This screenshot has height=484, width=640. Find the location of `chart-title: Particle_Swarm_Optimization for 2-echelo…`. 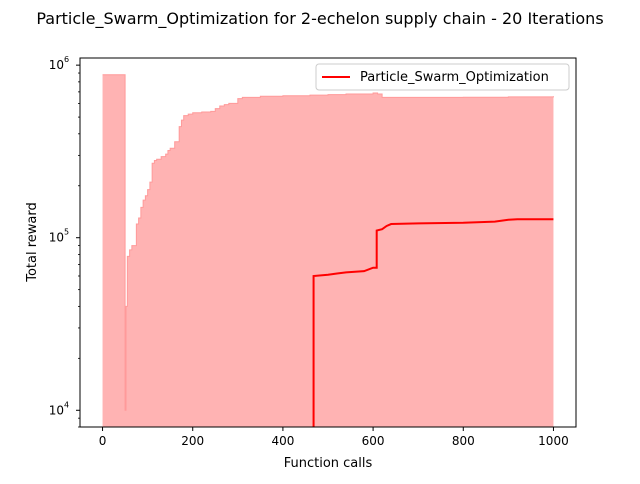

chart-title: Particle_Swarm_Optimization for 2-echelo… is located at coordinates (319, 19).